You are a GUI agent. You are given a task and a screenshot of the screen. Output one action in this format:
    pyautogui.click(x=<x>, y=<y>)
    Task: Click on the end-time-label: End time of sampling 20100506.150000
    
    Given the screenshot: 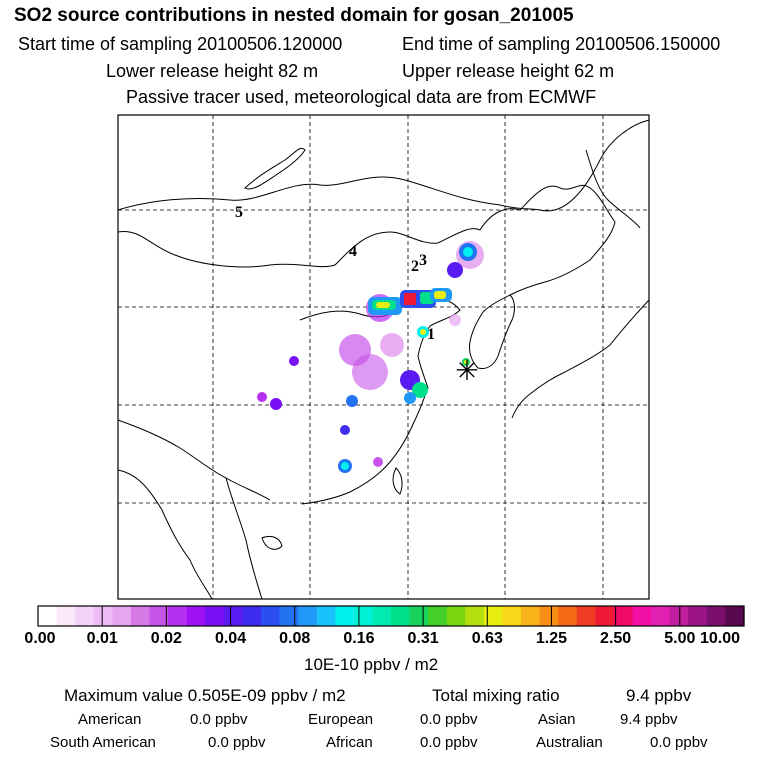 What is the action you would take?
    pyautogui.click(x=561, y=44)
    